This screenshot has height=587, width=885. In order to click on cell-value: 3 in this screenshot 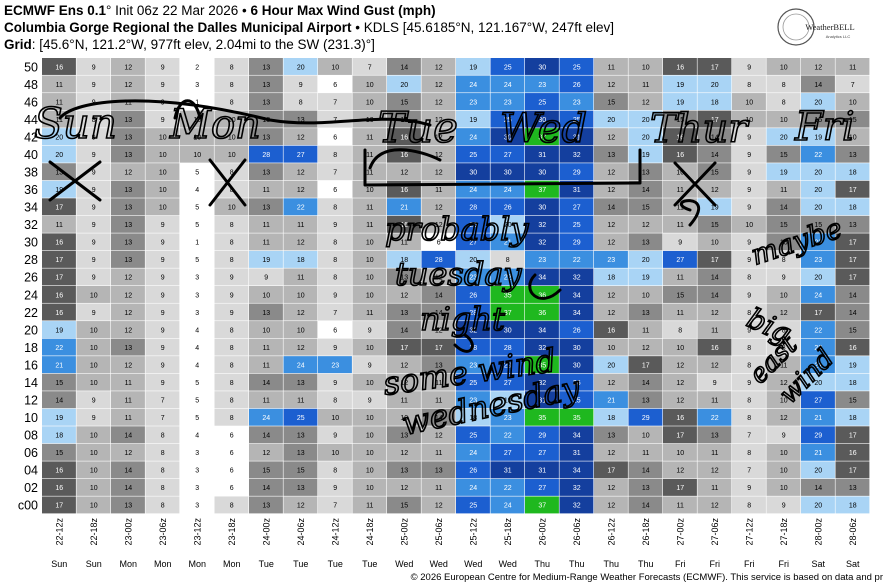, I will do `click(197, 488)`.